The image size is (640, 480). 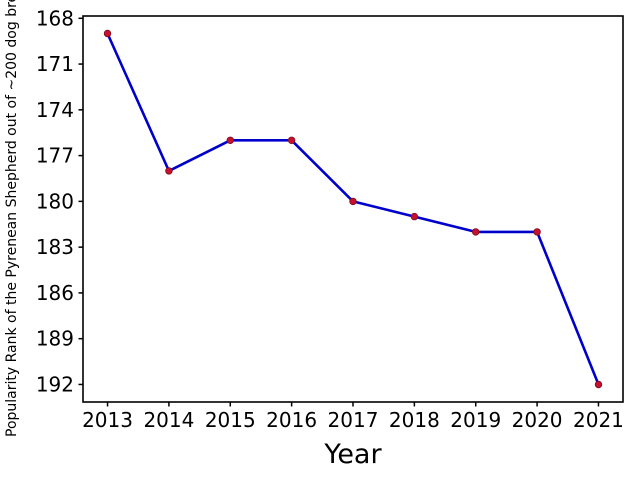 I want to click on y-tick-label: 168, so click(x=55, y=18).